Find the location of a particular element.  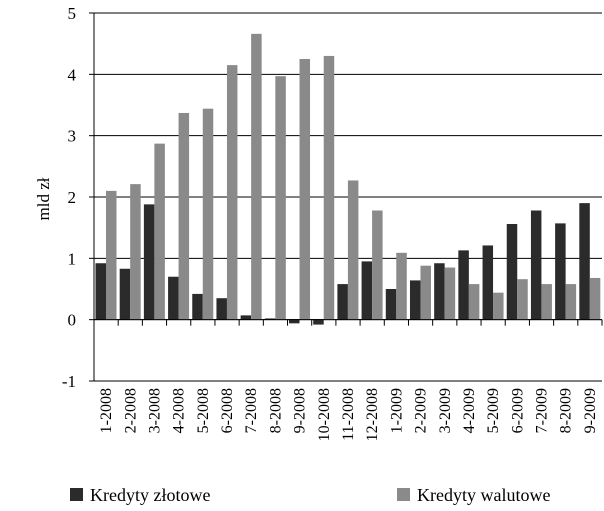

legend: Kredyty złotowe Kredyty walutowe is located at coordinates (310, 495).